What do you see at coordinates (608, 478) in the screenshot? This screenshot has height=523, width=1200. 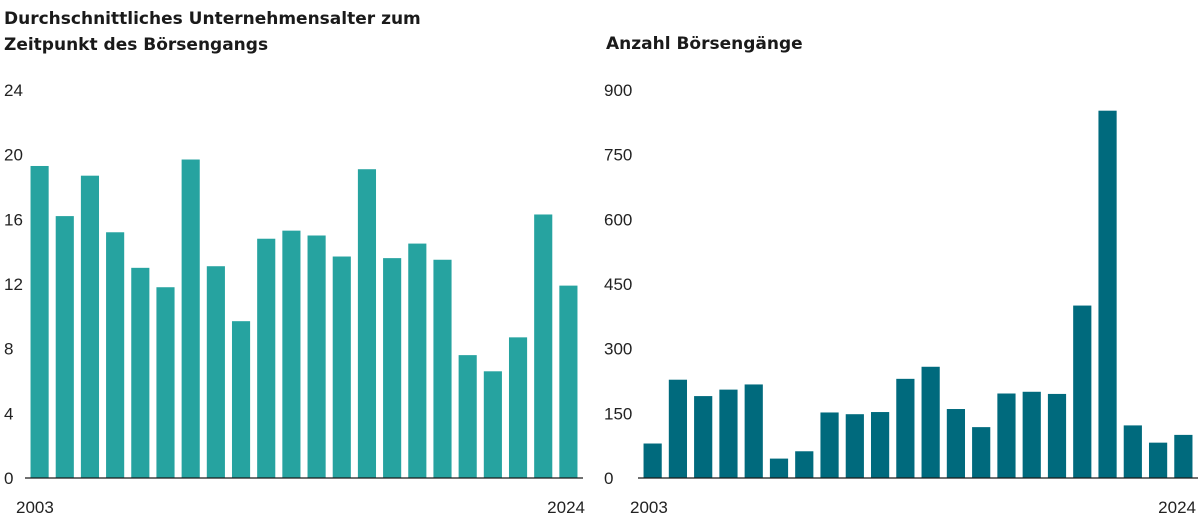 I see `ipo-y-tick-label: 0` at bounding box center [608, 478].